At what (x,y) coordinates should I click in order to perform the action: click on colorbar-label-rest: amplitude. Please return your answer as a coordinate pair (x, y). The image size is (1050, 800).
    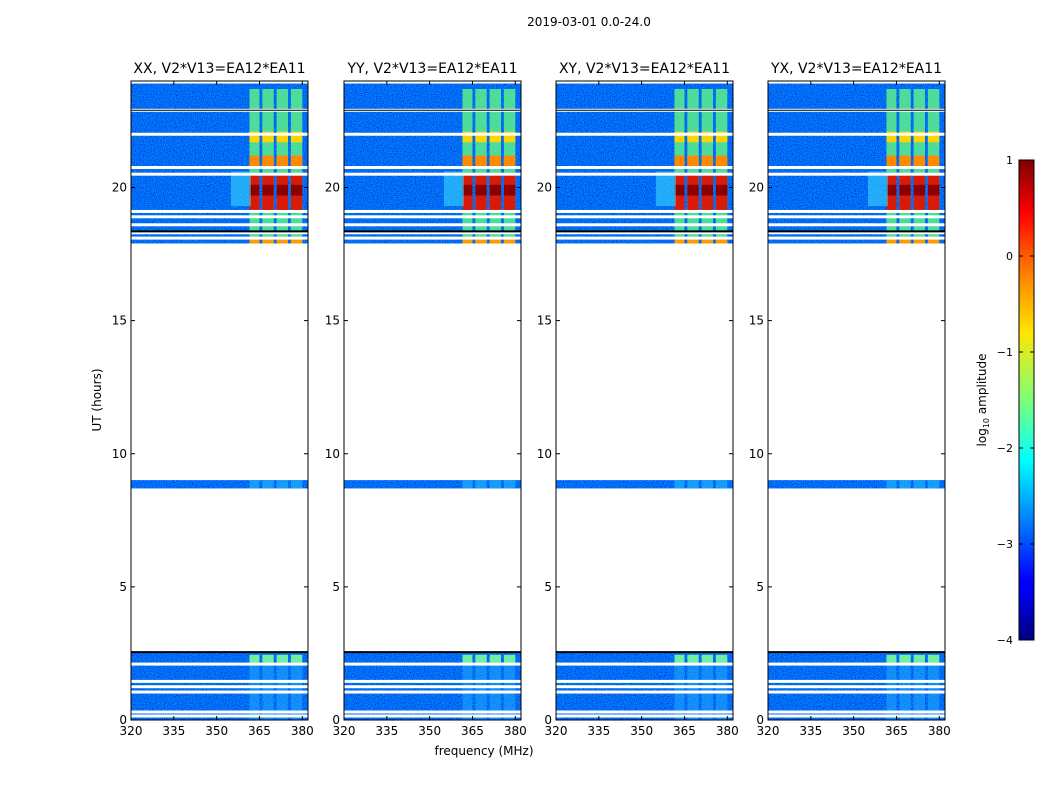
    Looking at the image, I should click on (982, 386).